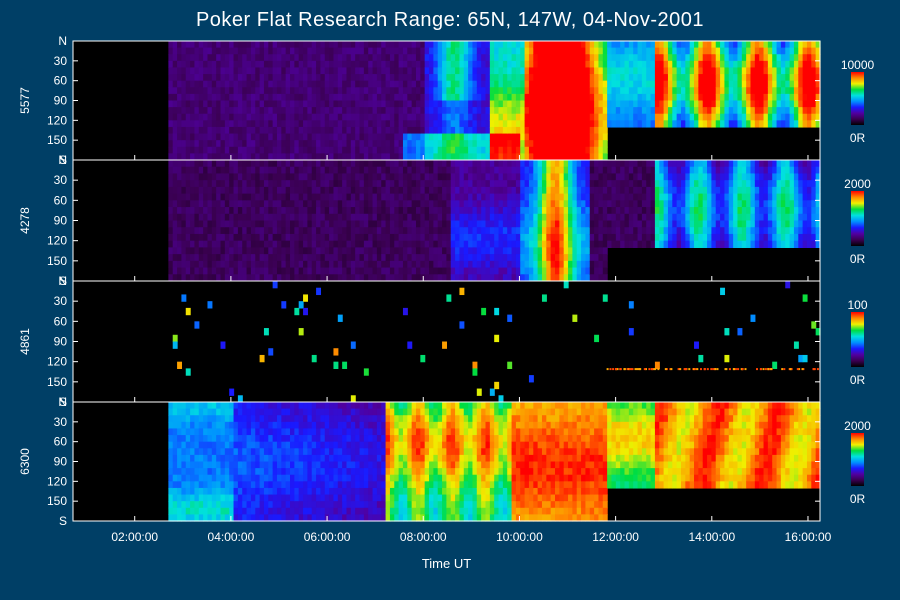 This screenshot has height=600, width=900. Describe the element at coordinates (61, 61) in the screenshot. I see `y-tick-label: 30` at that location.